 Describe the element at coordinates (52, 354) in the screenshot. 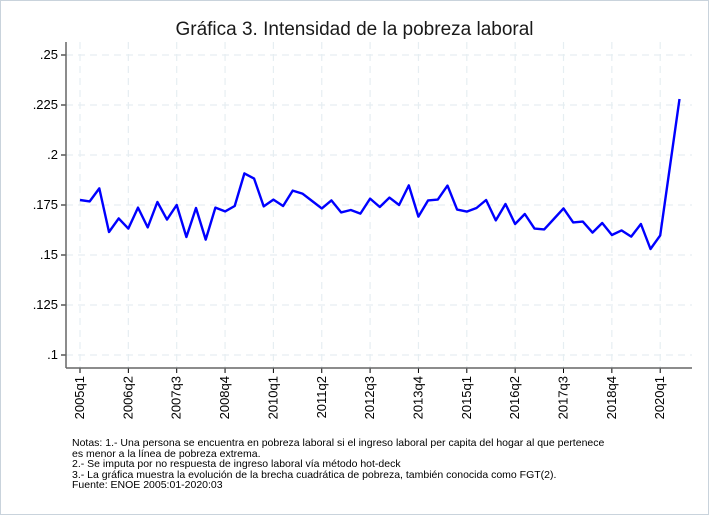

I see `y-tick-label: .1` at that location.